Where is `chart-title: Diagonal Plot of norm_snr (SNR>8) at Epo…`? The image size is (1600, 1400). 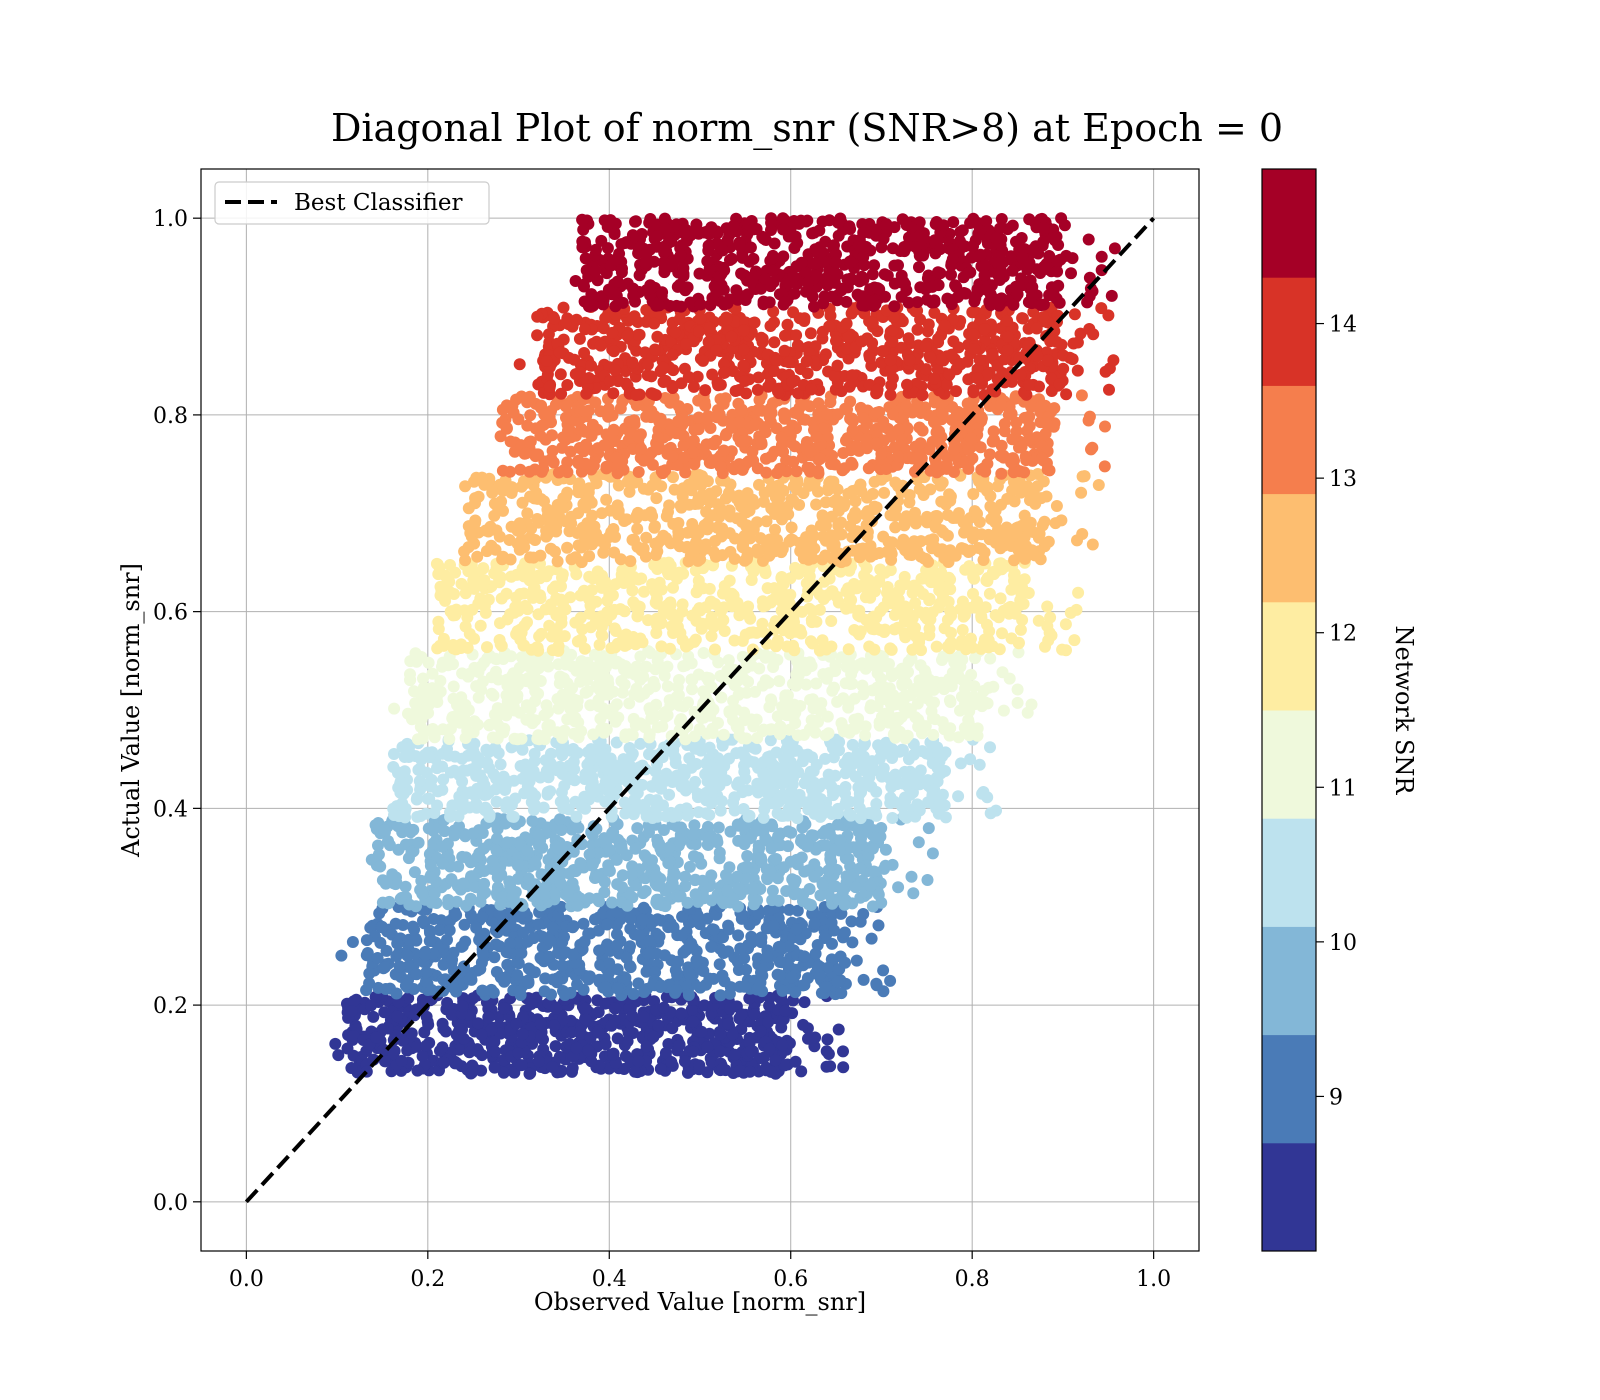 chart-title: Diagonal Plot of norm_snr (SNR>8) at Epo… is located at coordinates (807, 128).